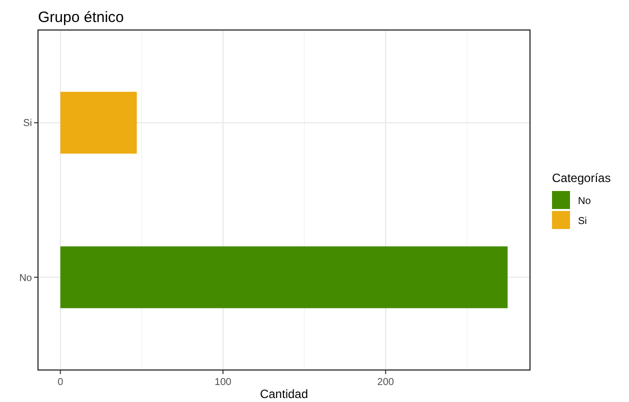  Describe the element at coordinates (385, 382) in the screenshot. I see `x-tick-label: 200` at that location.